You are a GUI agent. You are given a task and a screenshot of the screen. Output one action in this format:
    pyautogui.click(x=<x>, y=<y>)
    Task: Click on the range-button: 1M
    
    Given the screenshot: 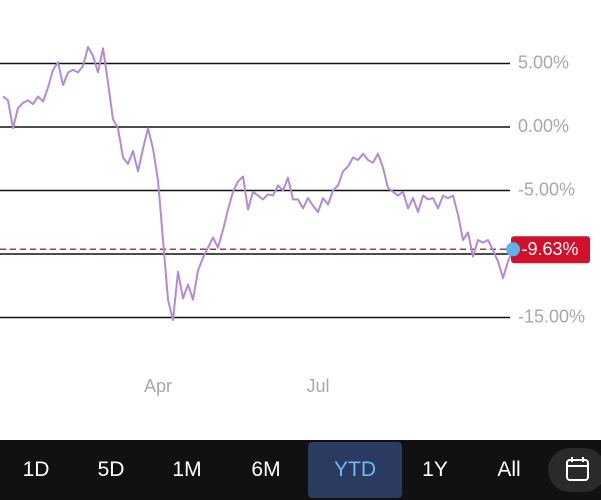 What is the action you would take?
    pyautogui.click(x=187, y=469)
    